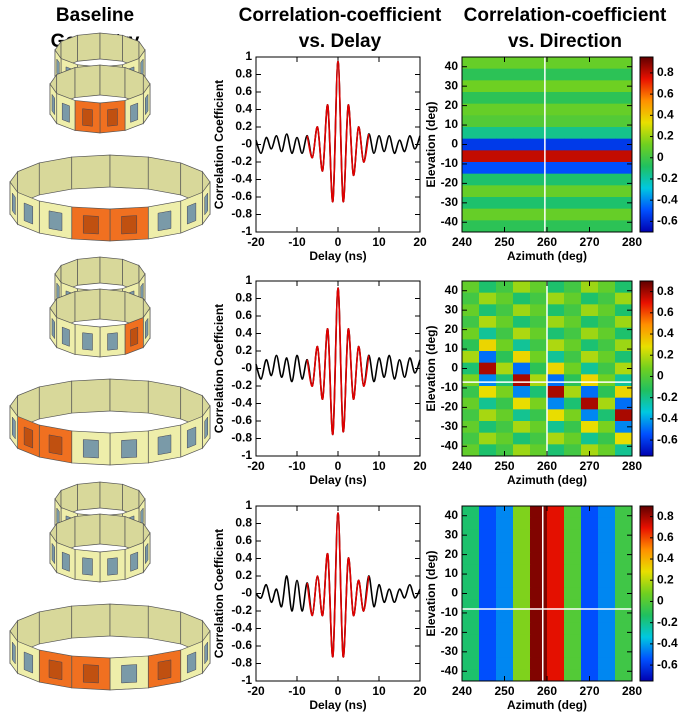  Describe the element at coordinates (379, 691) in the screenshot. I see `x-tick-label: 10` at that location.